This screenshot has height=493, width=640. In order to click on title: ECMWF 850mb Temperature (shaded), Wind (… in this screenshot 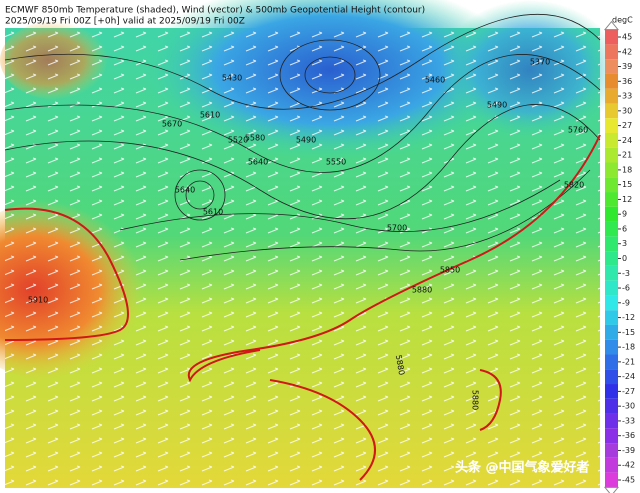, I will do `click(215, 11)`.